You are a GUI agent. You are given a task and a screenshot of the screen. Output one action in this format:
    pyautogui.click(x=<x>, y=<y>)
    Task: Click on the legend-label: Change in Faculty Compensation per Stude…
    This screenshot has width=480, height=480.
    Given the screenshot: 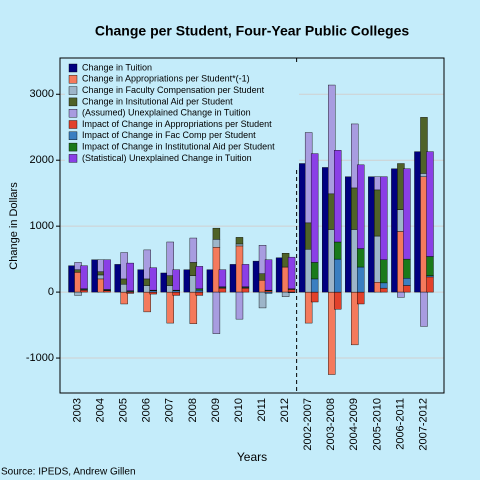 What is the action you would take?
    pyautogui.click(x=173, y=90)
    